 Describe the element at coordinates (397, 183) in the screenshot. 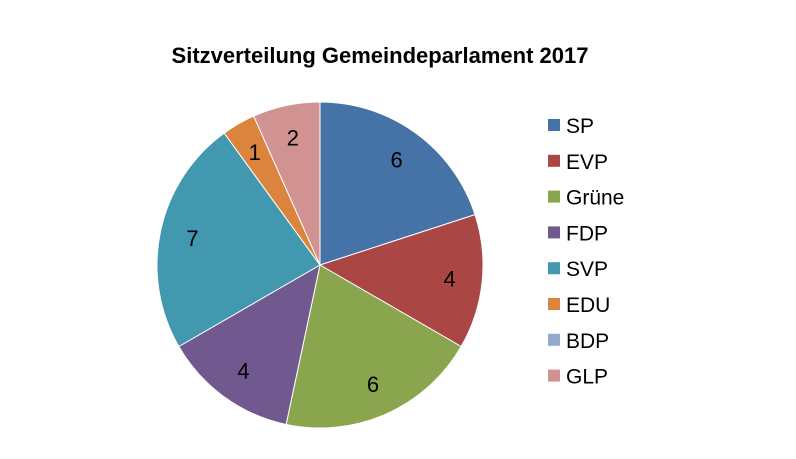

I see `slice-sp` at that location.